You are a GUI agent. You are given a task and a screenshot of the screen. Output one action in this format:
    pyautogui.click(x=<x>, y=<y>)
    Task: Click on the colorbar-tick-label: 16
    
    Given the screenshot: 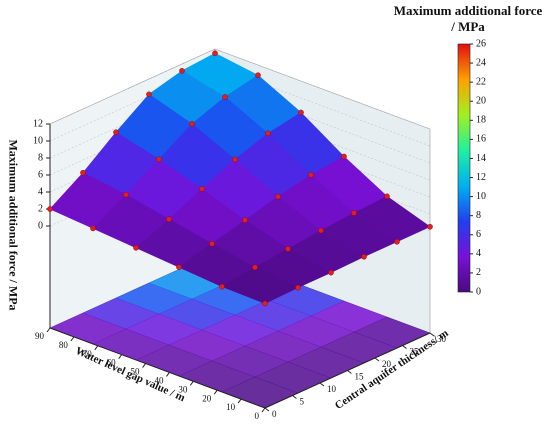 What is the action you would take?
    pyautogui.click(x=481, y=139)
    